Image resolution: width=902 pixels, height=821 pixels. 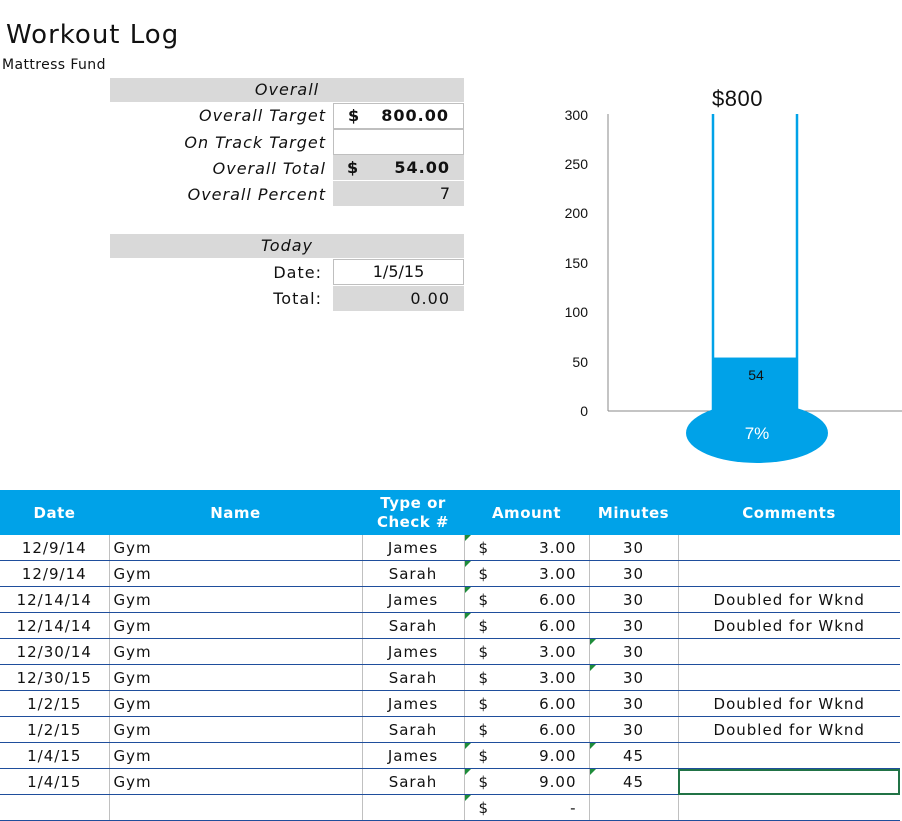 What do you see at coordinates (235, 512) in the screenshot?
I see `col-header-name: Name` at bounding box center [235, 512].